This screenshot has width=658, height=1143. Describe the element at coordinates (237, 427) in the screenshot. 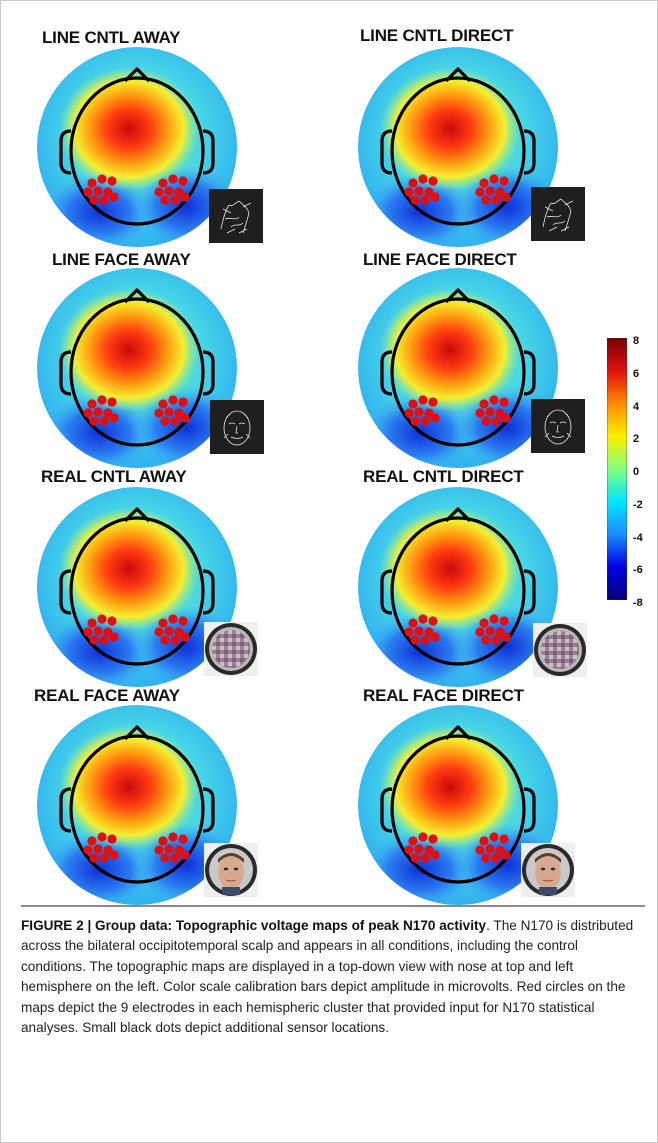

I see `line-drawing-face-icon` at that location.